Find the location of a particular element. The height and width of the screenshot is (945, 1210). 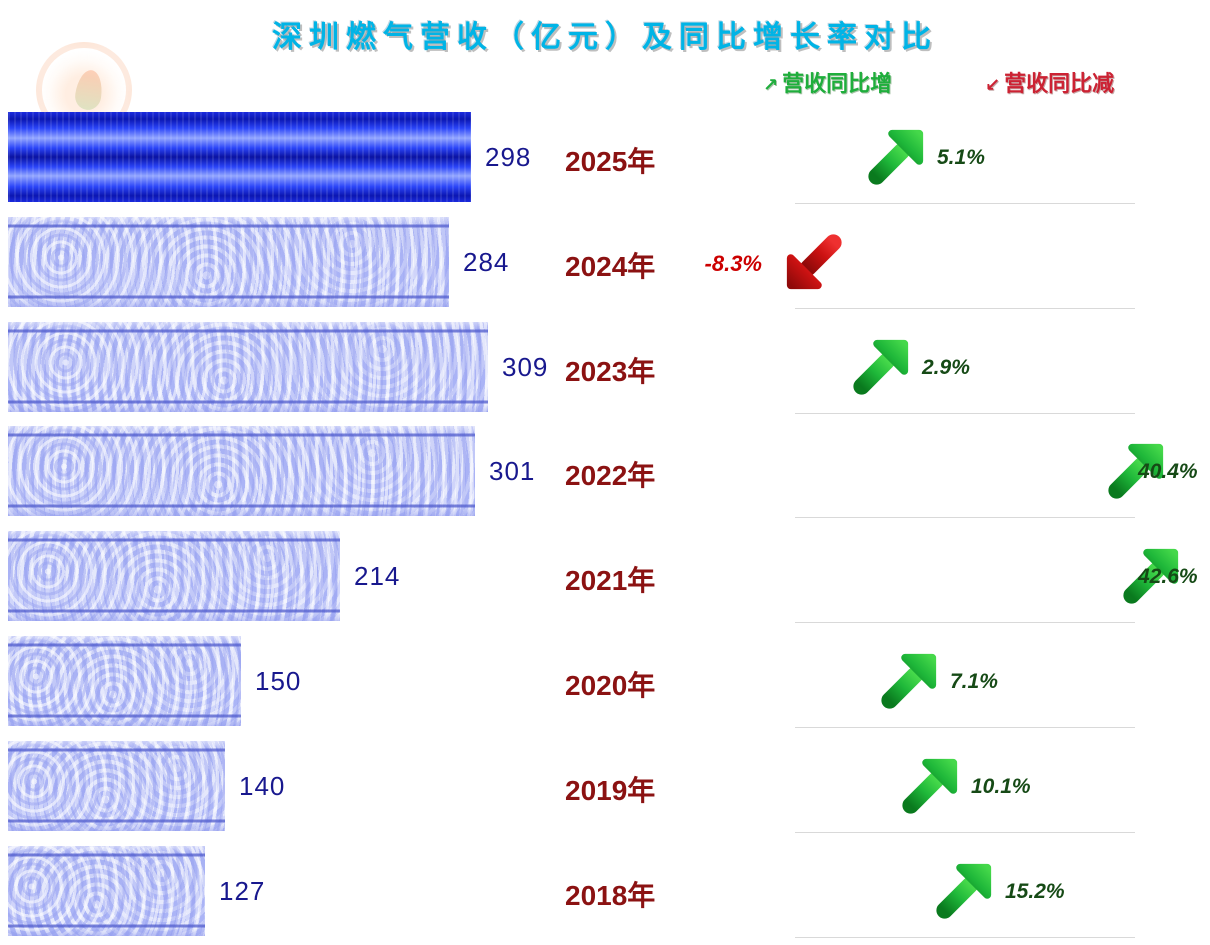

chart-row: 214 2021年 42.6% is located at coordinates (605, 583).